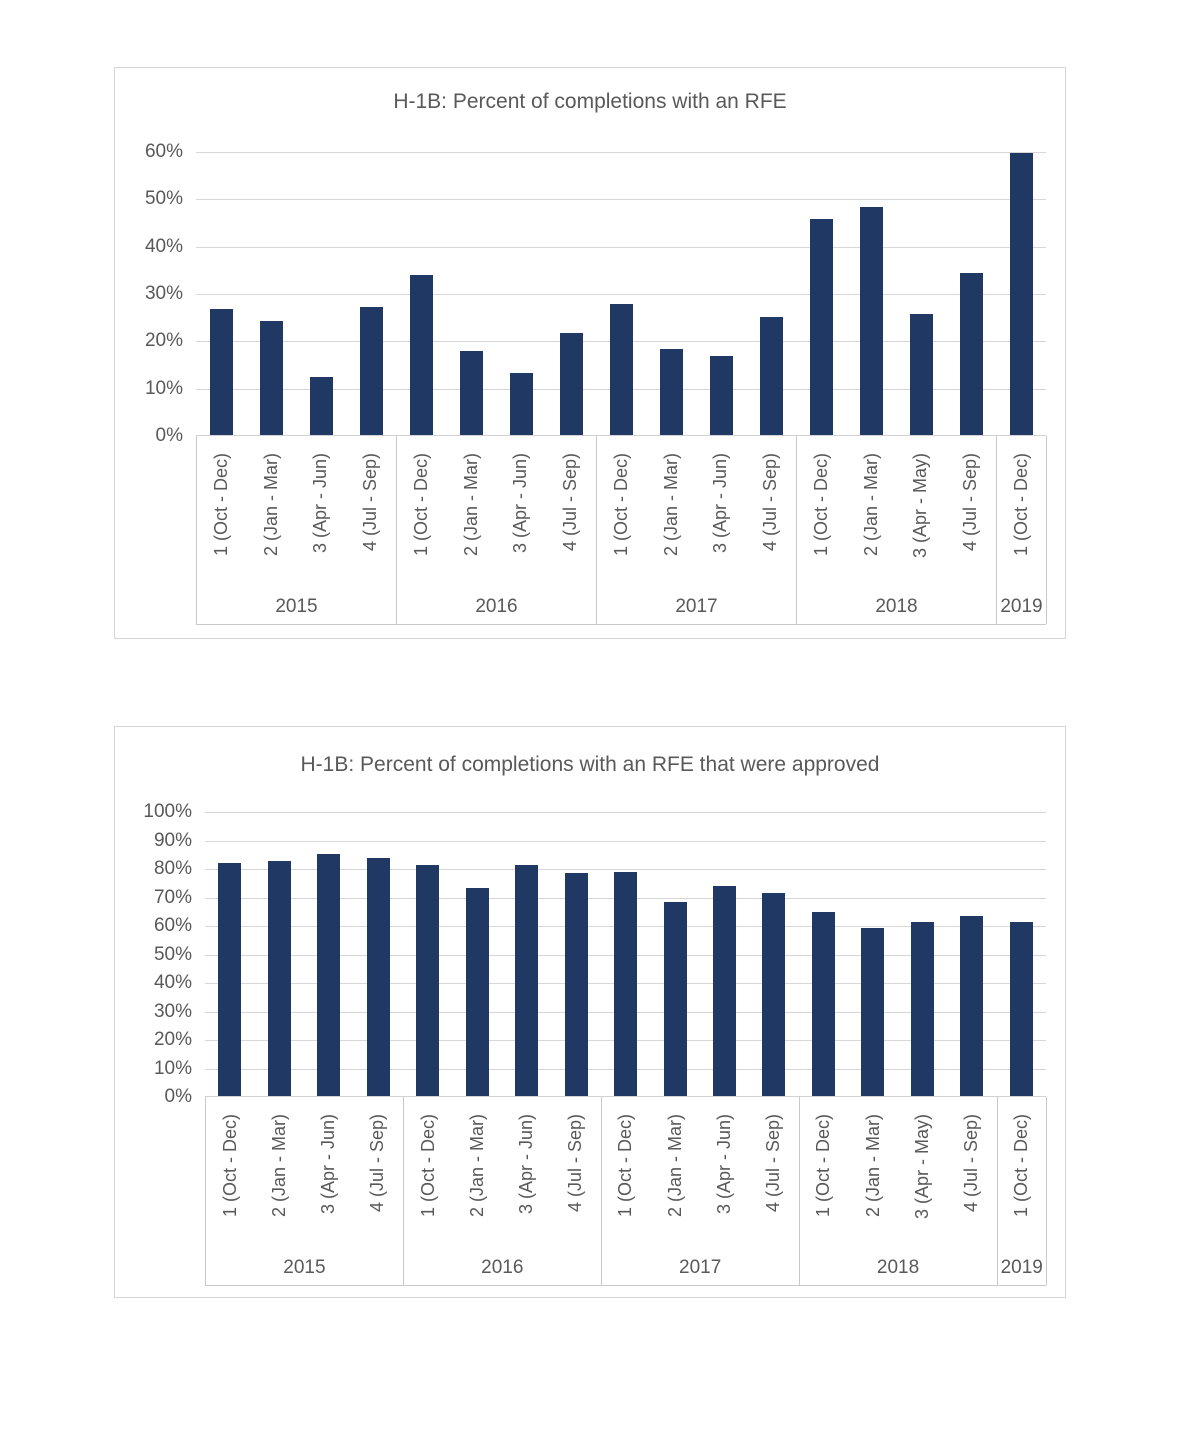 This screenshot has height=1442, width=1182. I want to click on quarter-label-row: 1 (Oct - Dec), so click(1022, 1173).